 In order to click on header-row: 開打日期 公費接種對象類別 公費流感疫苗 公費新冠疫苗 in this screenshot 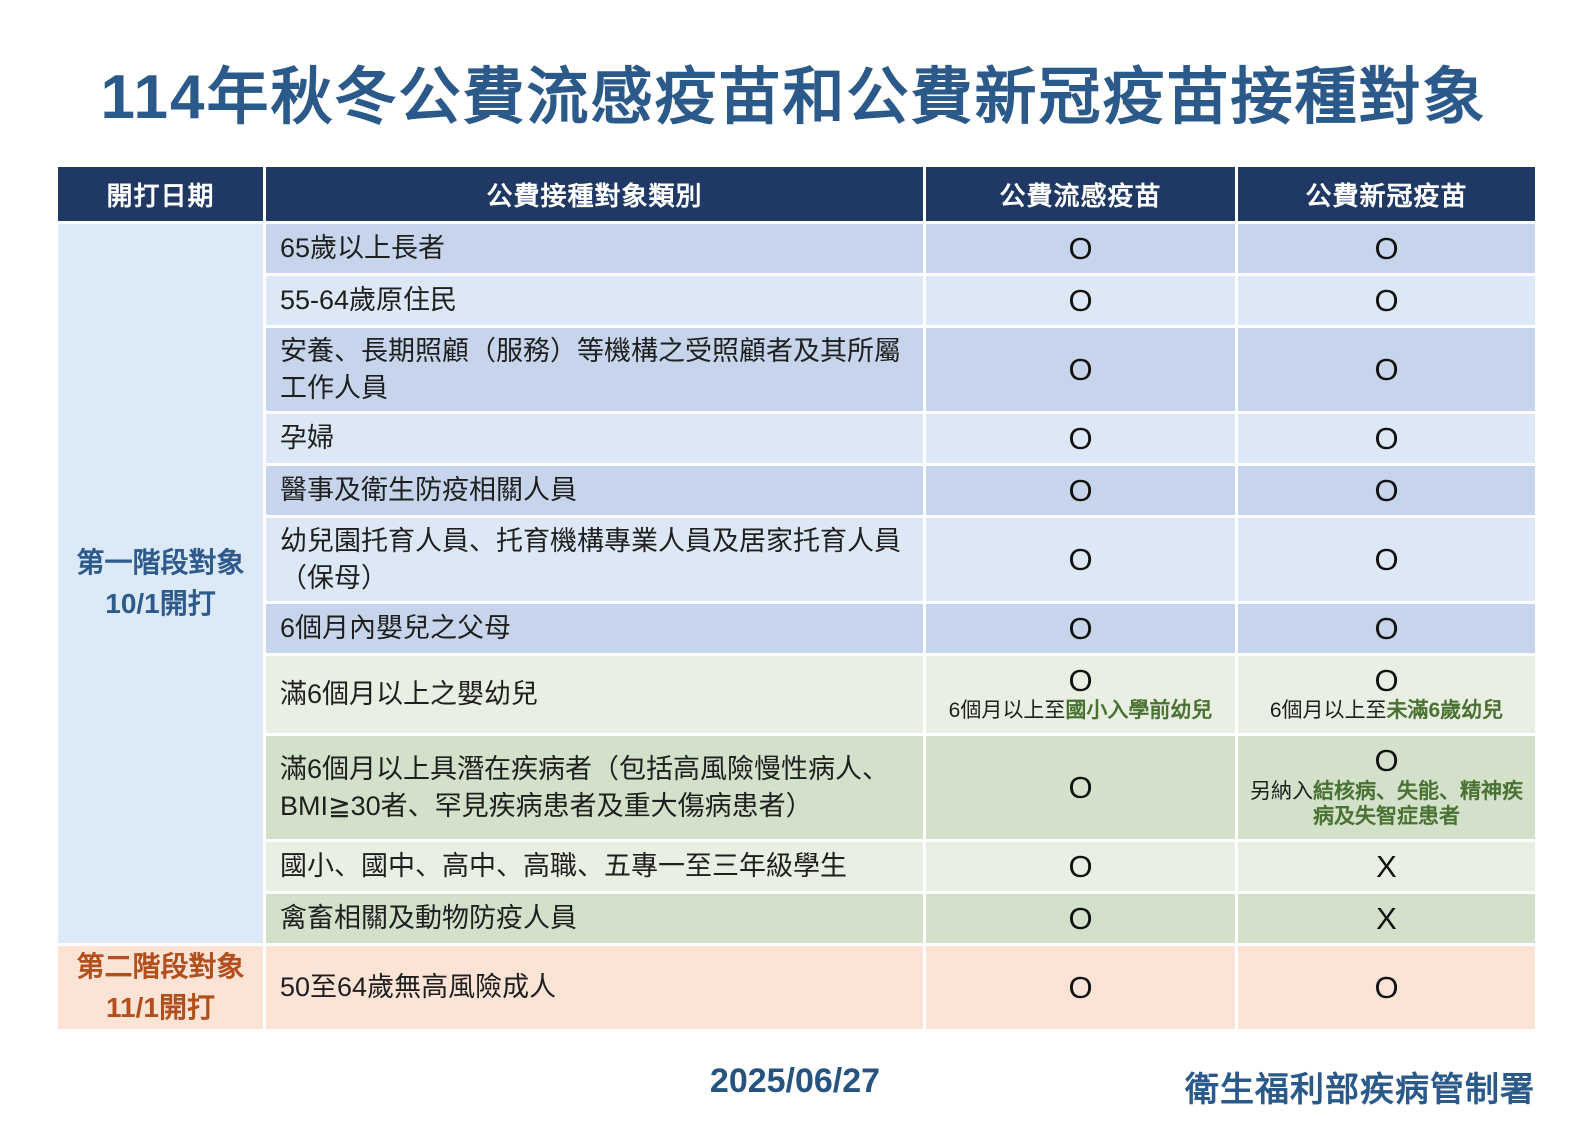, I will do `click(796, 194)`.